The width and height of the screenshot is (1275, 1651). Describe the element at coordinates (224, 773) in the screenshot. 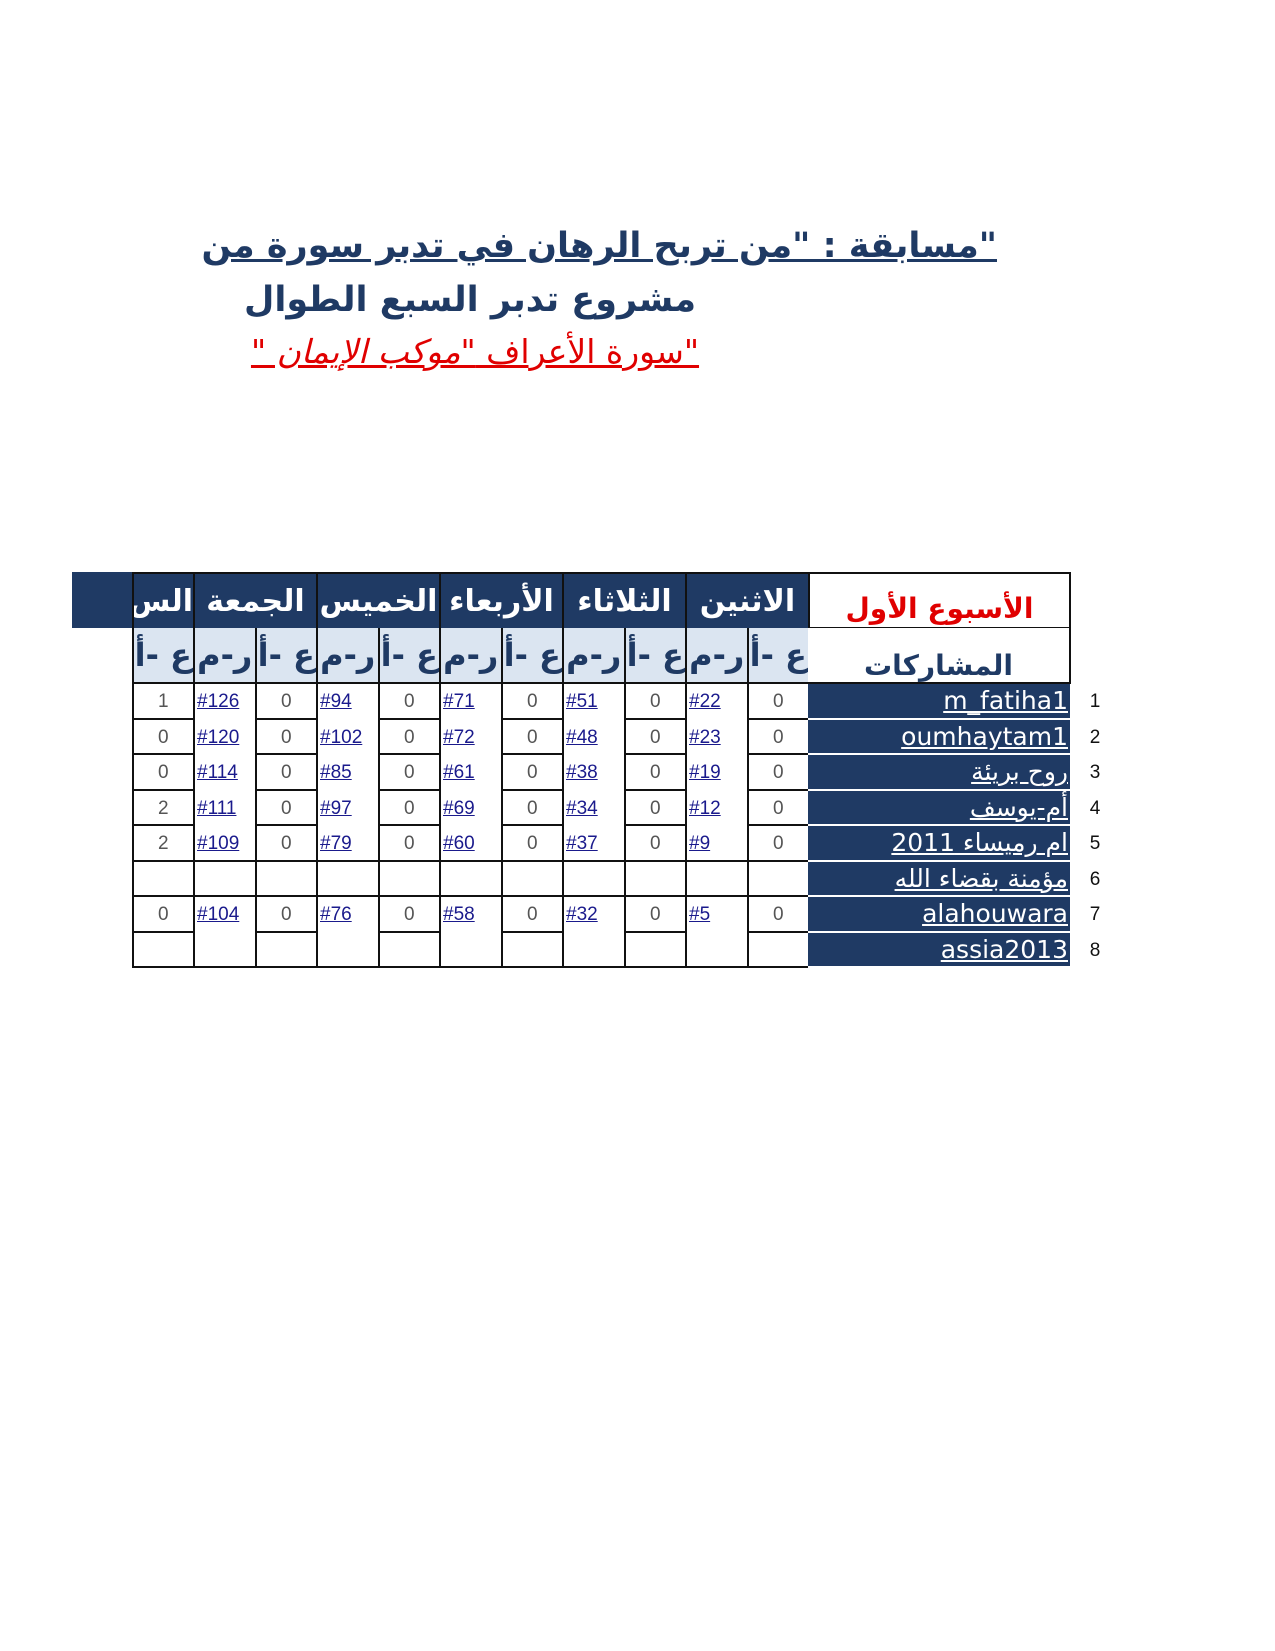

I see `post-link: #114` at that location.